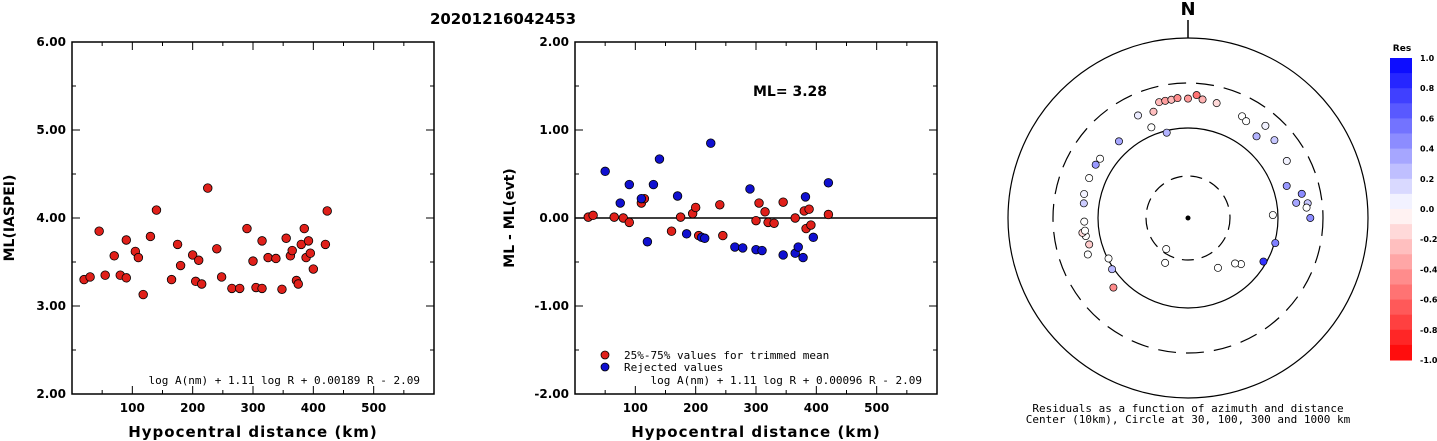 Image resolution: width=1437 pixels, height=441 pixels. I want to click on panel1-ylabel: ML(IASPEI), so click(10, 218).